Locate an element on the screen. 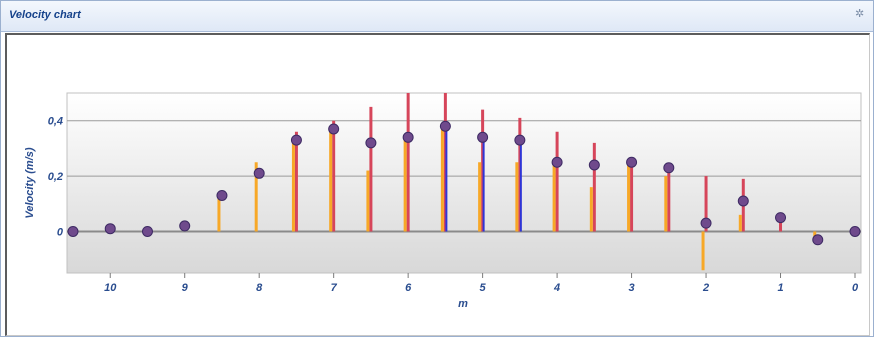 The image size is (874, 337). x-axis-label: m is located at coordinates (463, 304).